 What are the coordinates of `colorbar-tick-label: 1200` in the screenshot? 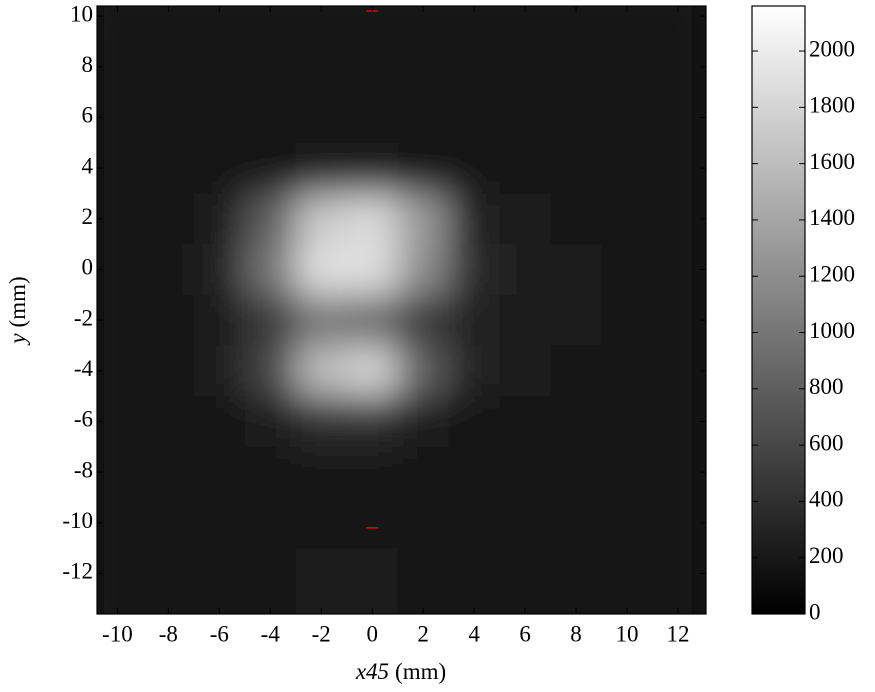 It's located at (832, 274).